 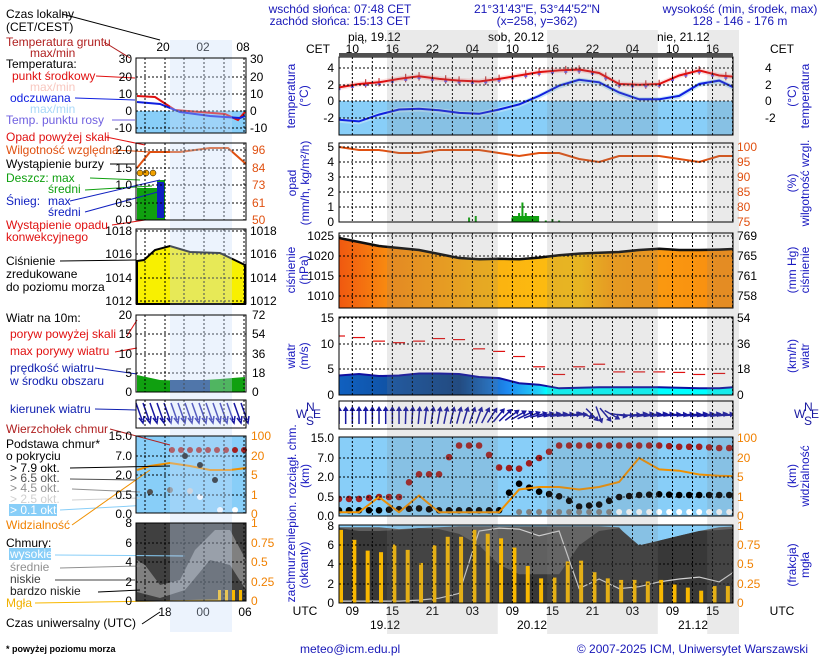 What do you see at coordinates (40, 98) in the screenshot?
I see `legend-feels-like: odczuwana` at bounding box center [40, 98].